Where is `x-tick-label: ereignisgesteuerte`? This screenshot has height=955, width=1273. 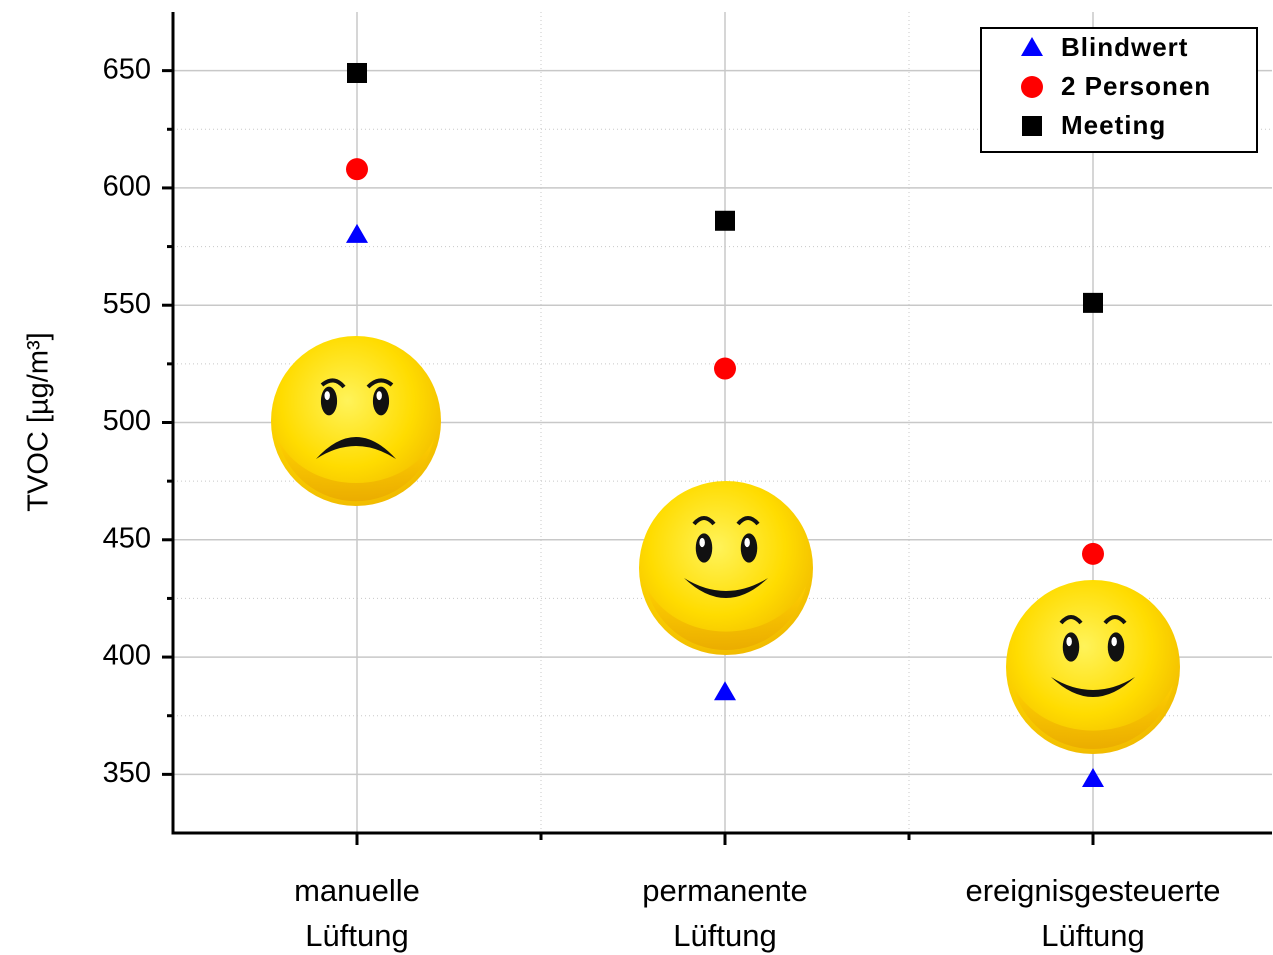 x-tick-label: ereignisgesteuerte is located at coordinates (1092, 890).